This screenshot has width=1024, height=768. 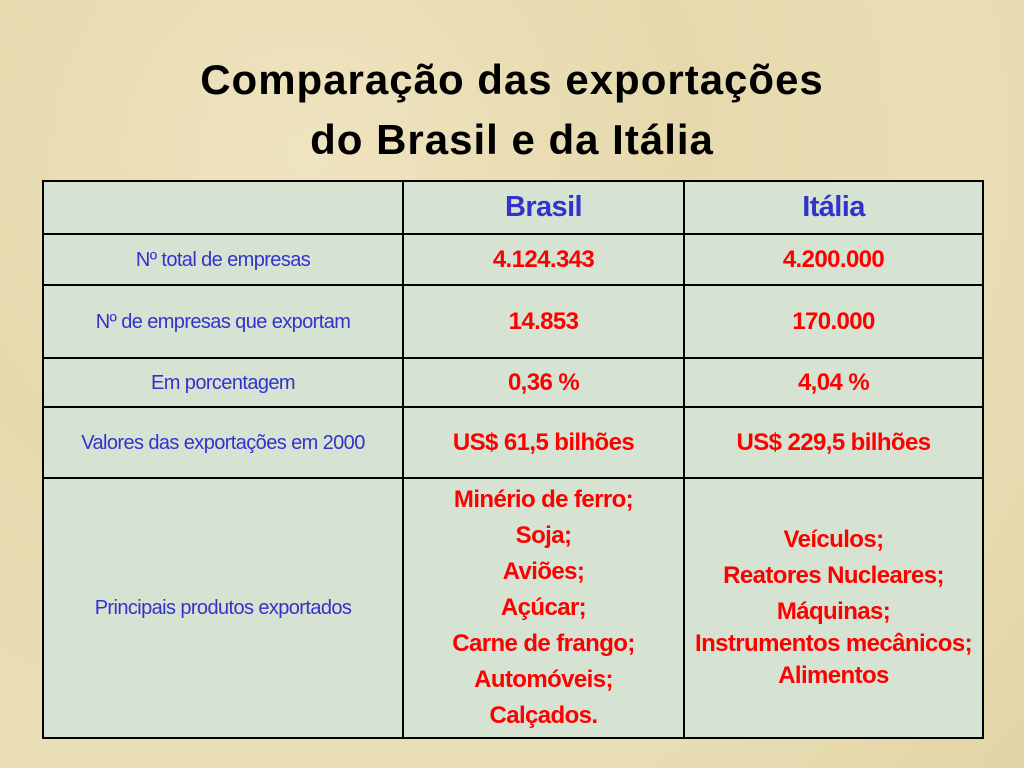 What do you see at coordinates (223, 382) in the screenshot?
I see `row-label: Em porcentagem` at bounding box center [223, 382].